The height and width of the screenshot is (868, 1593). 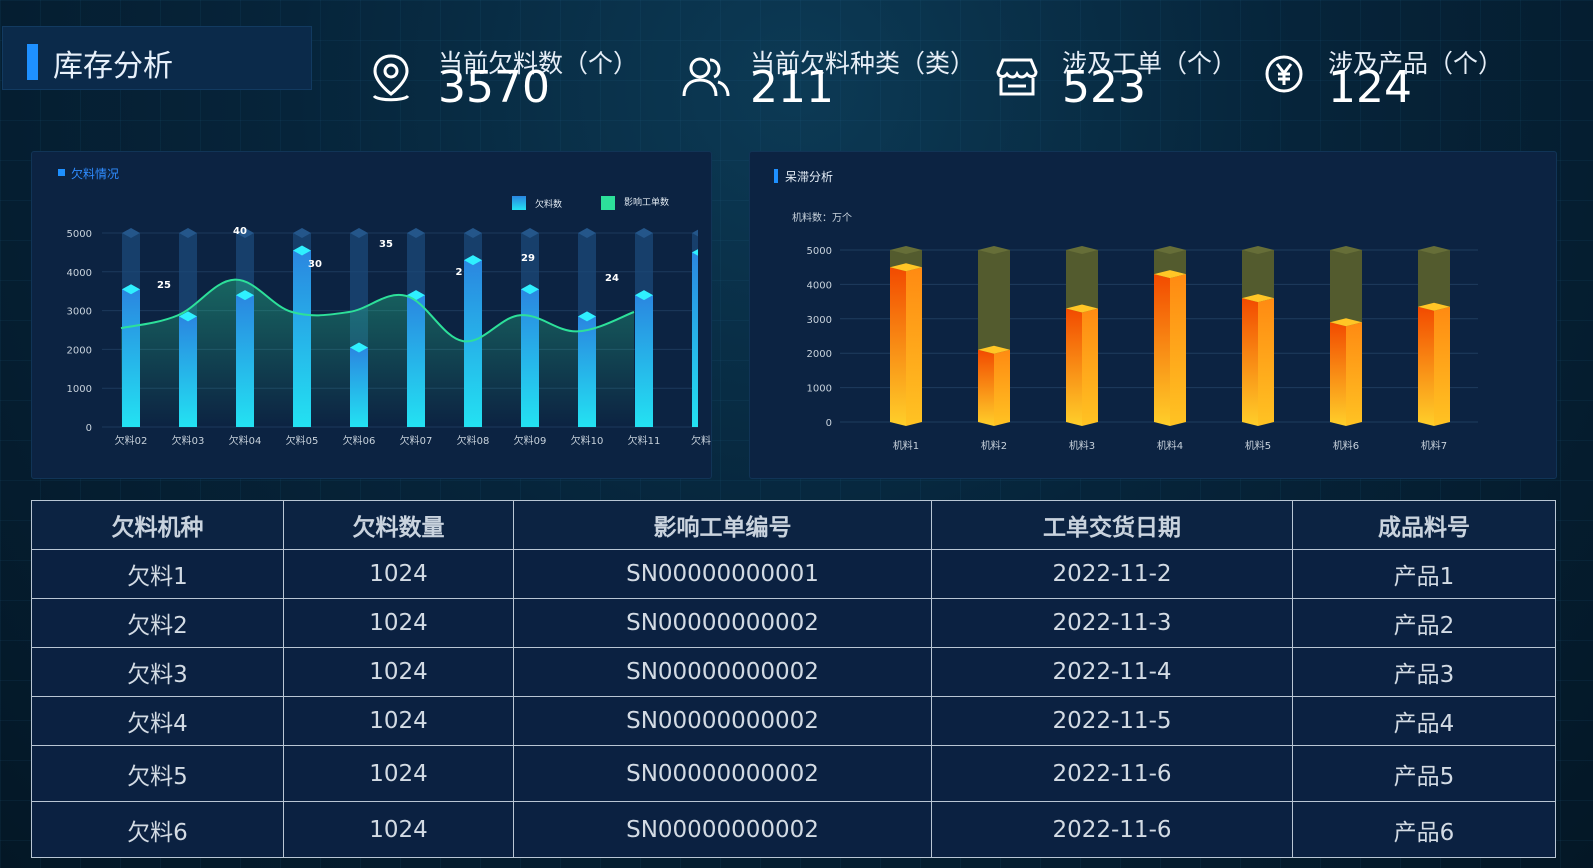 I want to click on table-cell: 2022-11-3, so click(x=1112, y=623).